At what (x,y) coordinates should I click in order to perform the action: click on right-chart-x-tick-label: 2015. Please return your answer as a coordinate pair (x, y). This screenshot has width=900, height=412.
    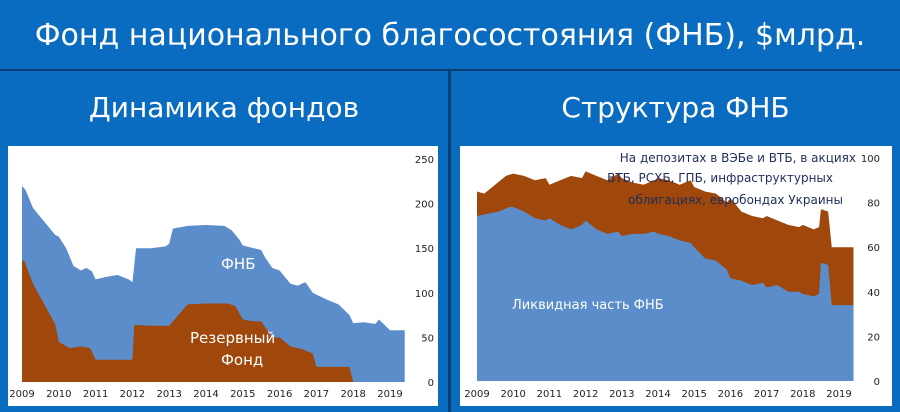
    Looking at the image, I should click on (693, 394).